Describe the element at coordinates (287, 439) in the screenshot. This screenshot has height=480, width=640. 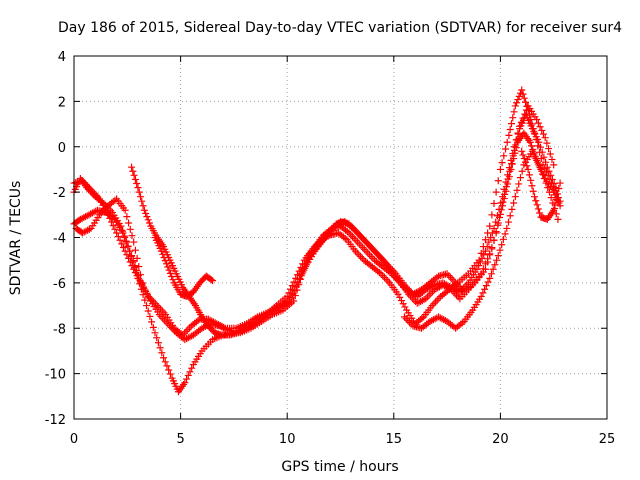
I see `x-tick-label: 10` at that location.